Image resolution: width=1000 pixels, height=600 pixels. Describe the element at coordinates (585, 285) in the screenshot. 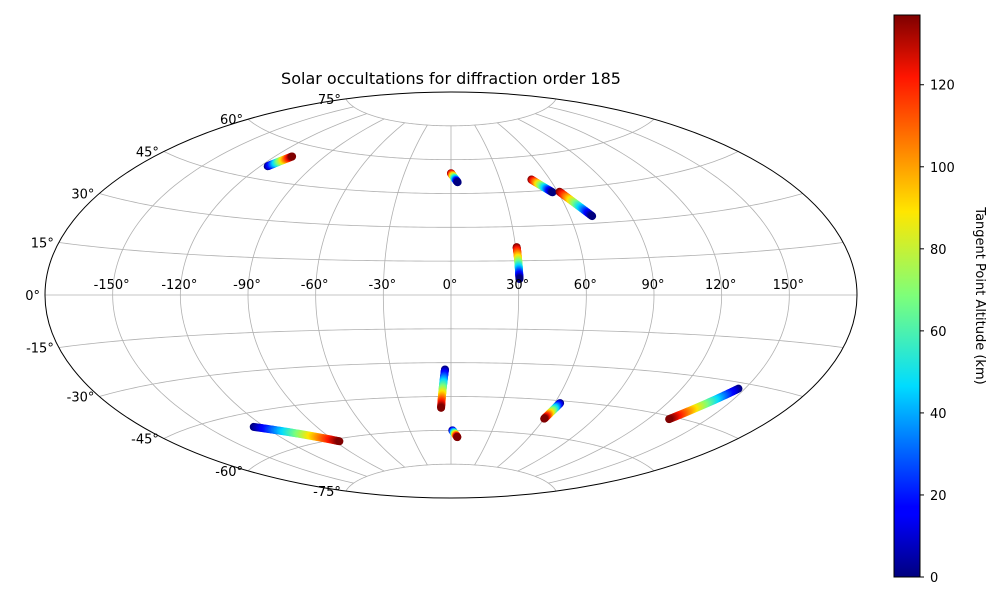

I see `longitude-tick-label: 60°` at that location.